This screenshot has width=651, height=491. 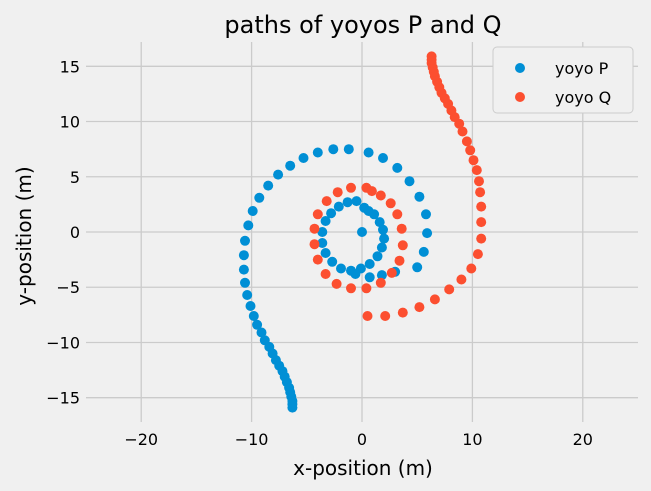 What do you see at coordinates (362, 439) in the screenshot?
I see `x-tick-label: 0` at bounding box center [362, 439].